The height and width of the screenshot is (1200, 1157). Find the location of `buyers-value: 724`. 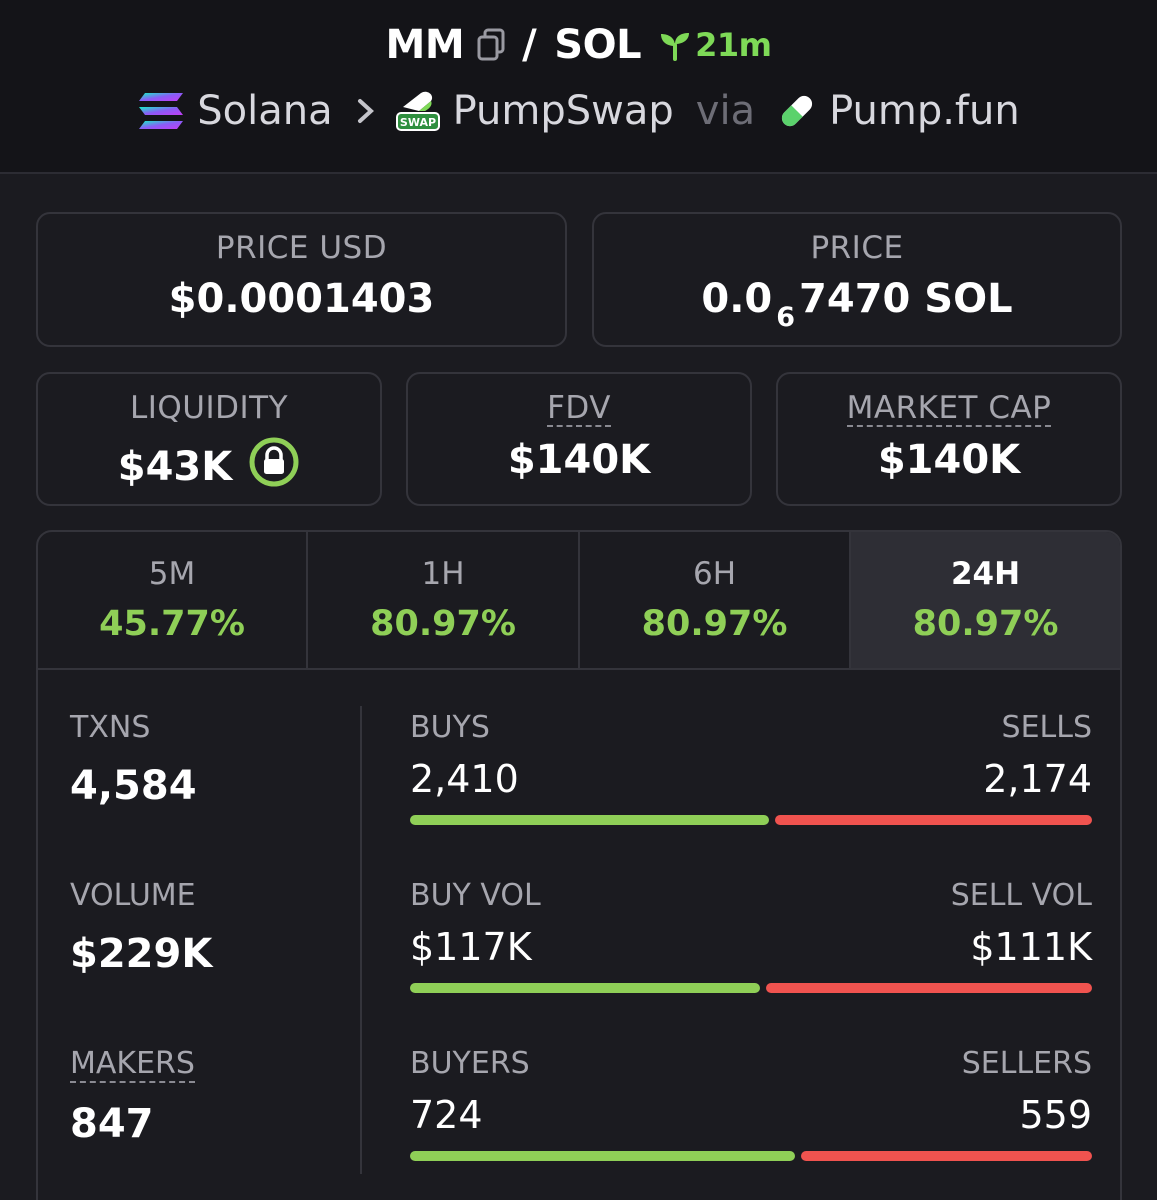

buyers-value: 724 is located at coordinates (446, 1115).